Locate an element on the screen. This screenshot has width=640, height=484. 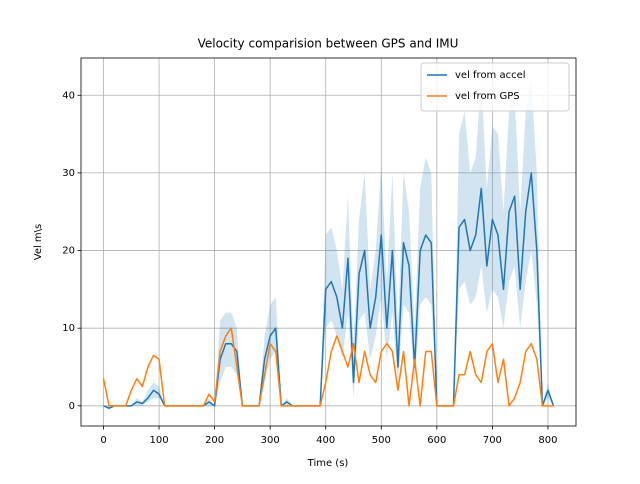
y-tick-label: 0 is located at coordinates (72, 406).